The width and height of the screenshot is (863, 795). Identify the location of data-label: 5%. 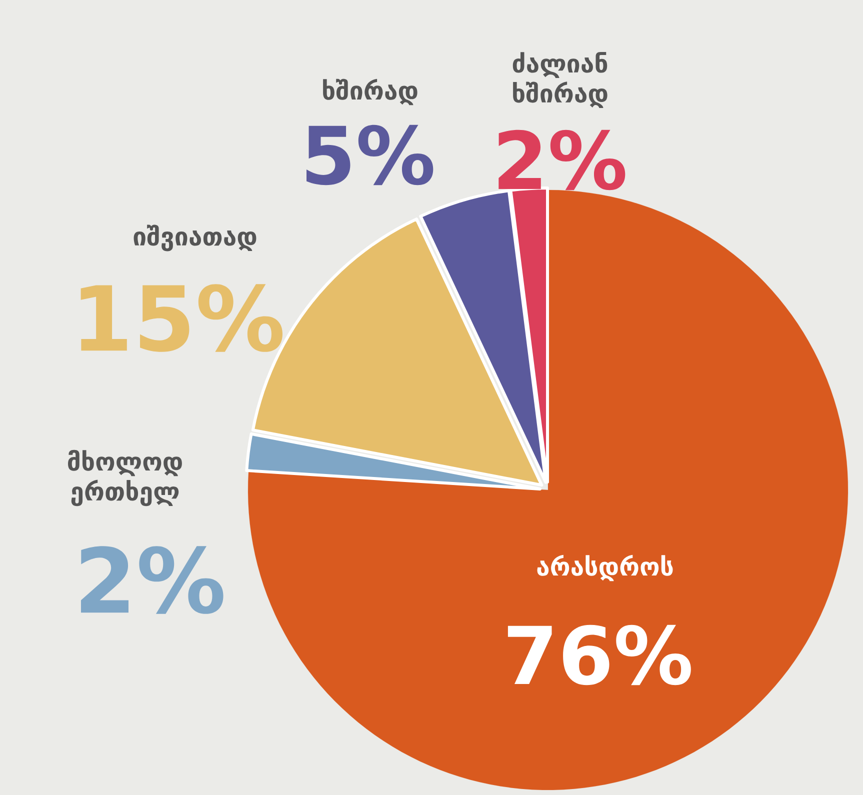
(370, 155).